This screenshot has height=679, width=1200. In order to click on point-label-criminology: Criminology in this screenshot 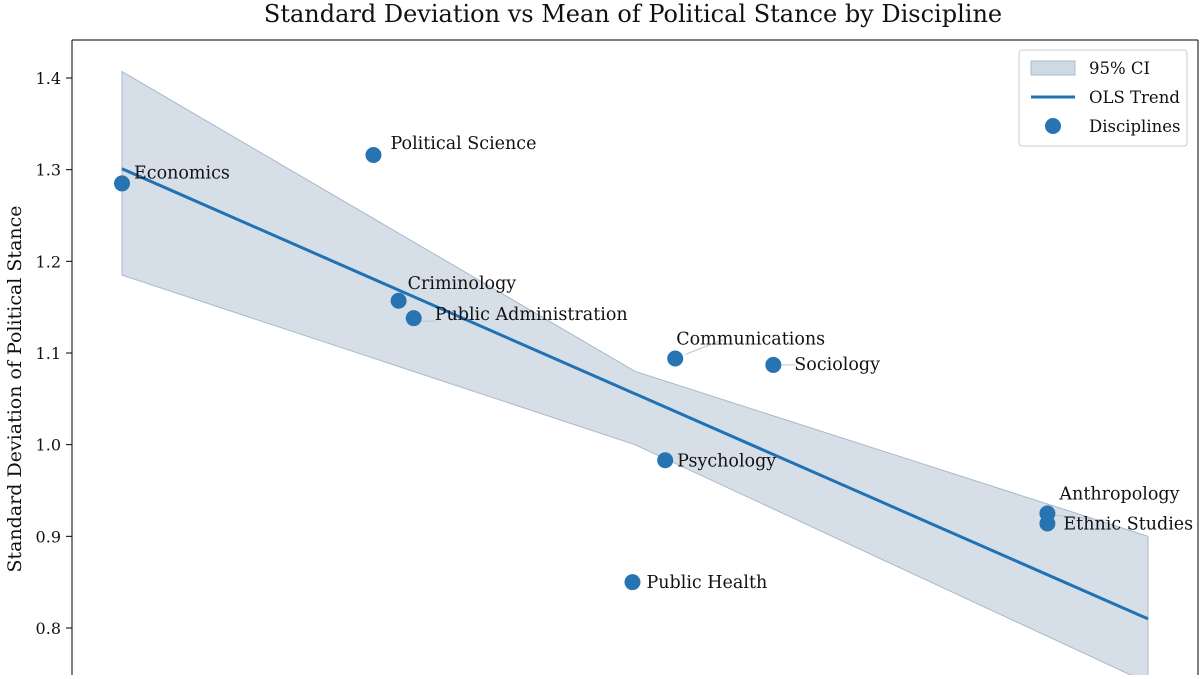, I will do `click(462, 284)`.